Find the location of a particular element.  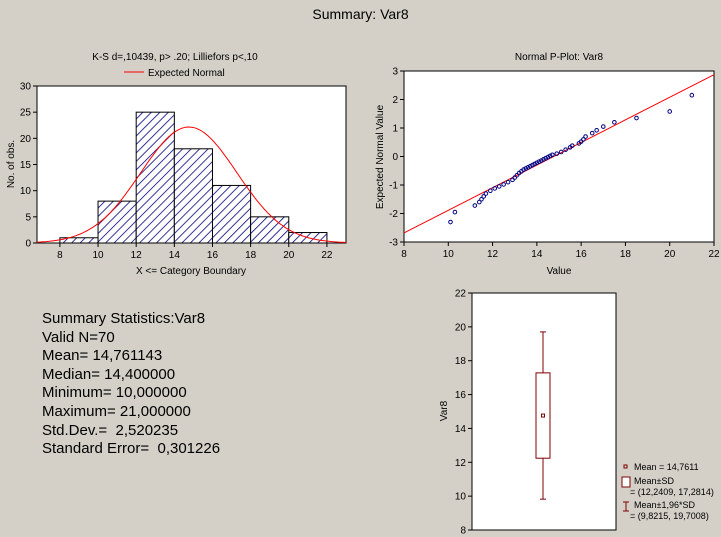

y-tick-label: 15 is located at coordinates (26, 165).